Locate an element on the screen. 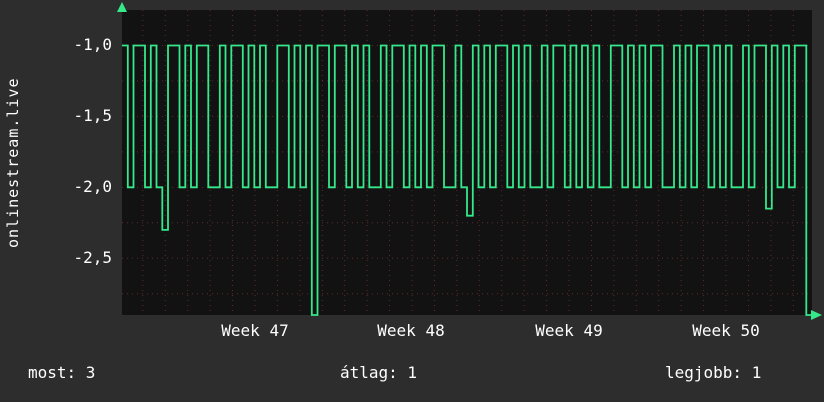 This screenshot has width=824, height=402. stat-average: átlag: 1 is located at coordinates (379, 372).